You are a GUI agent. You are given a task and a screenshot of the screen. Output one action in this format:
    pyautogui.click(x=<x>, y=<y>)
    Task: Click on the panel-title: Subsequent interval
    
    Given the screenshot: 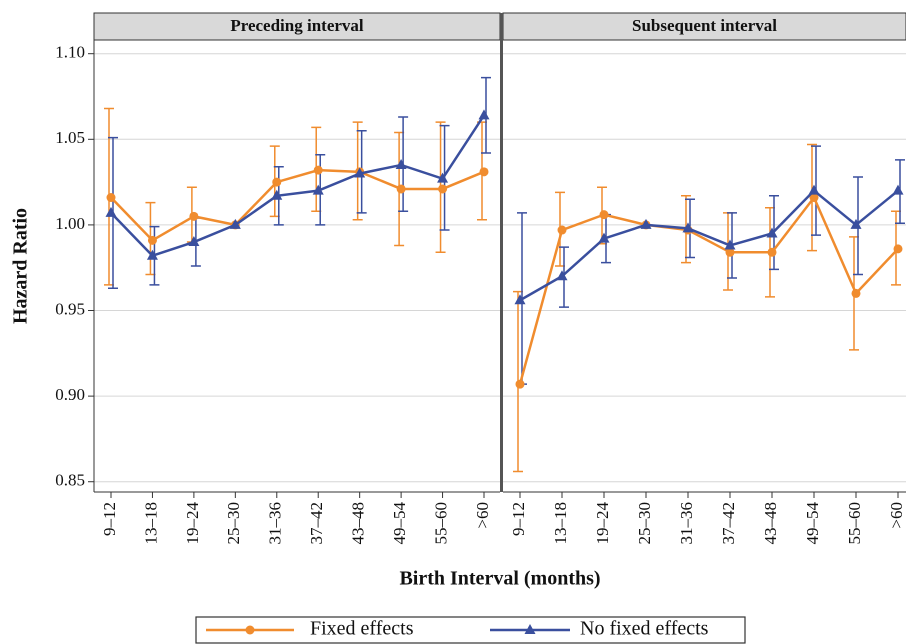 What is the action you would take?
    pyautogui.click(x=704, y=25)
    